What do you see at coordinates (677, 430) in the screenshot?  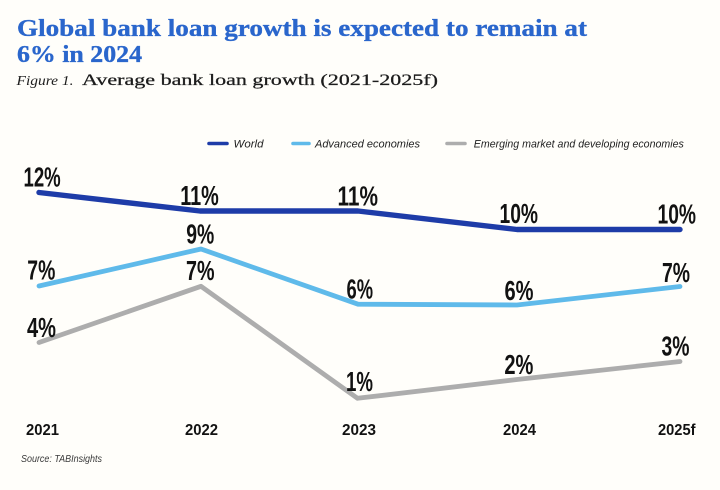 I see `svg-text: 2025f` at bounding box center [677, 430].